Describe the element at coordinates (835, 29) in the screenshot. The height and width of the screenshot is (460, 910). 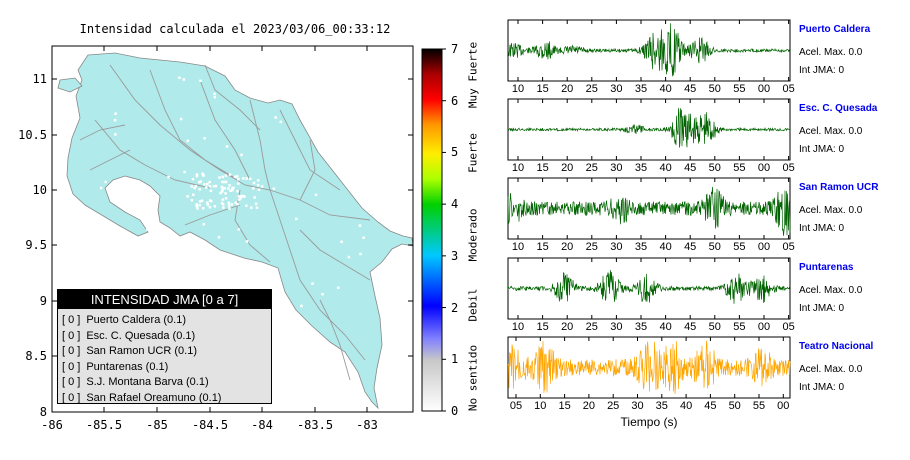
I see `station-name: Puerto Caldera` at that location.